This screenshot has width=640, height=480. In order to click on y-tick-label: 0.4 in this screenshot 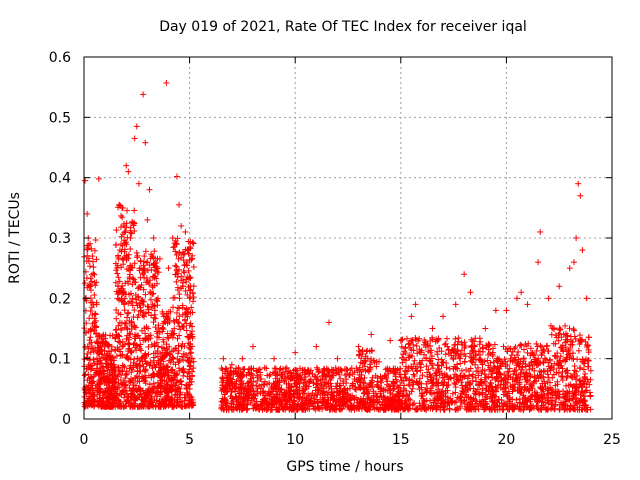, I will do `click(60, 179)`.